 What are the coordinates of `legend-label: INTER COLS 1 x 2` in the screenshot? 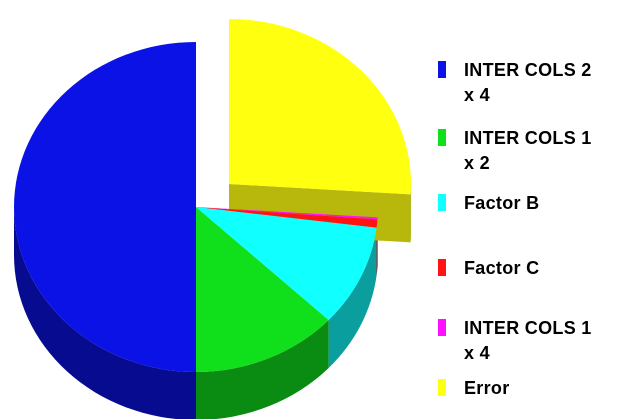 It's located at (528, 150).